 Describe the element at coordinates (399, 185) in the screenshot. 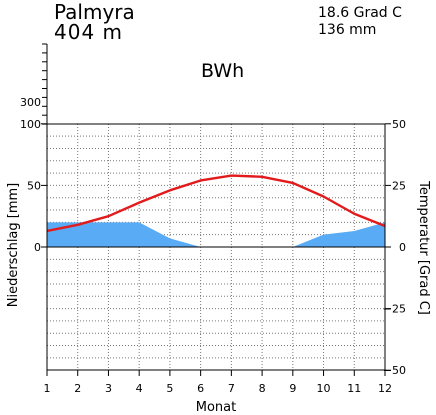

I see `temp-tick-label: 25` at that location.